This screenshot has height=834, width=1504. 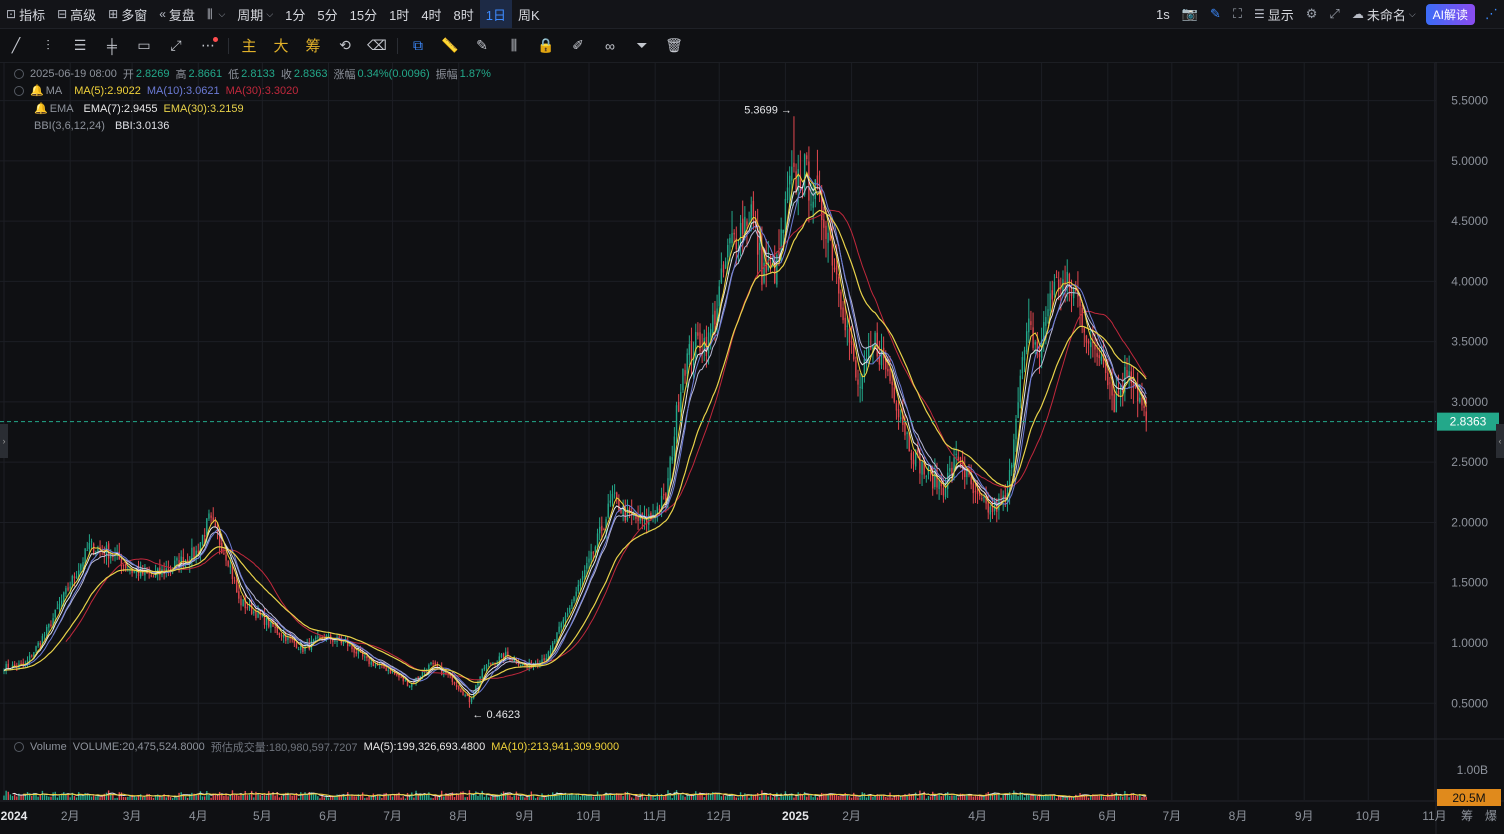 What do you see at coordinates (177, 14) in the screenshot?
I see `topbar-item-3: «复盘` at bounding box center [177, 14].